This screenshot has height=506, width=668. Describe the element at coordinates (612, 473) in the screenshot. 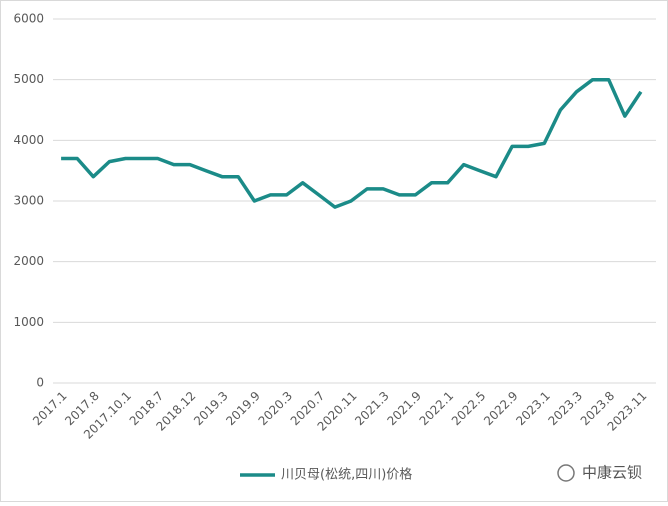

I see `watermark-text: 中康云钡` at that location.